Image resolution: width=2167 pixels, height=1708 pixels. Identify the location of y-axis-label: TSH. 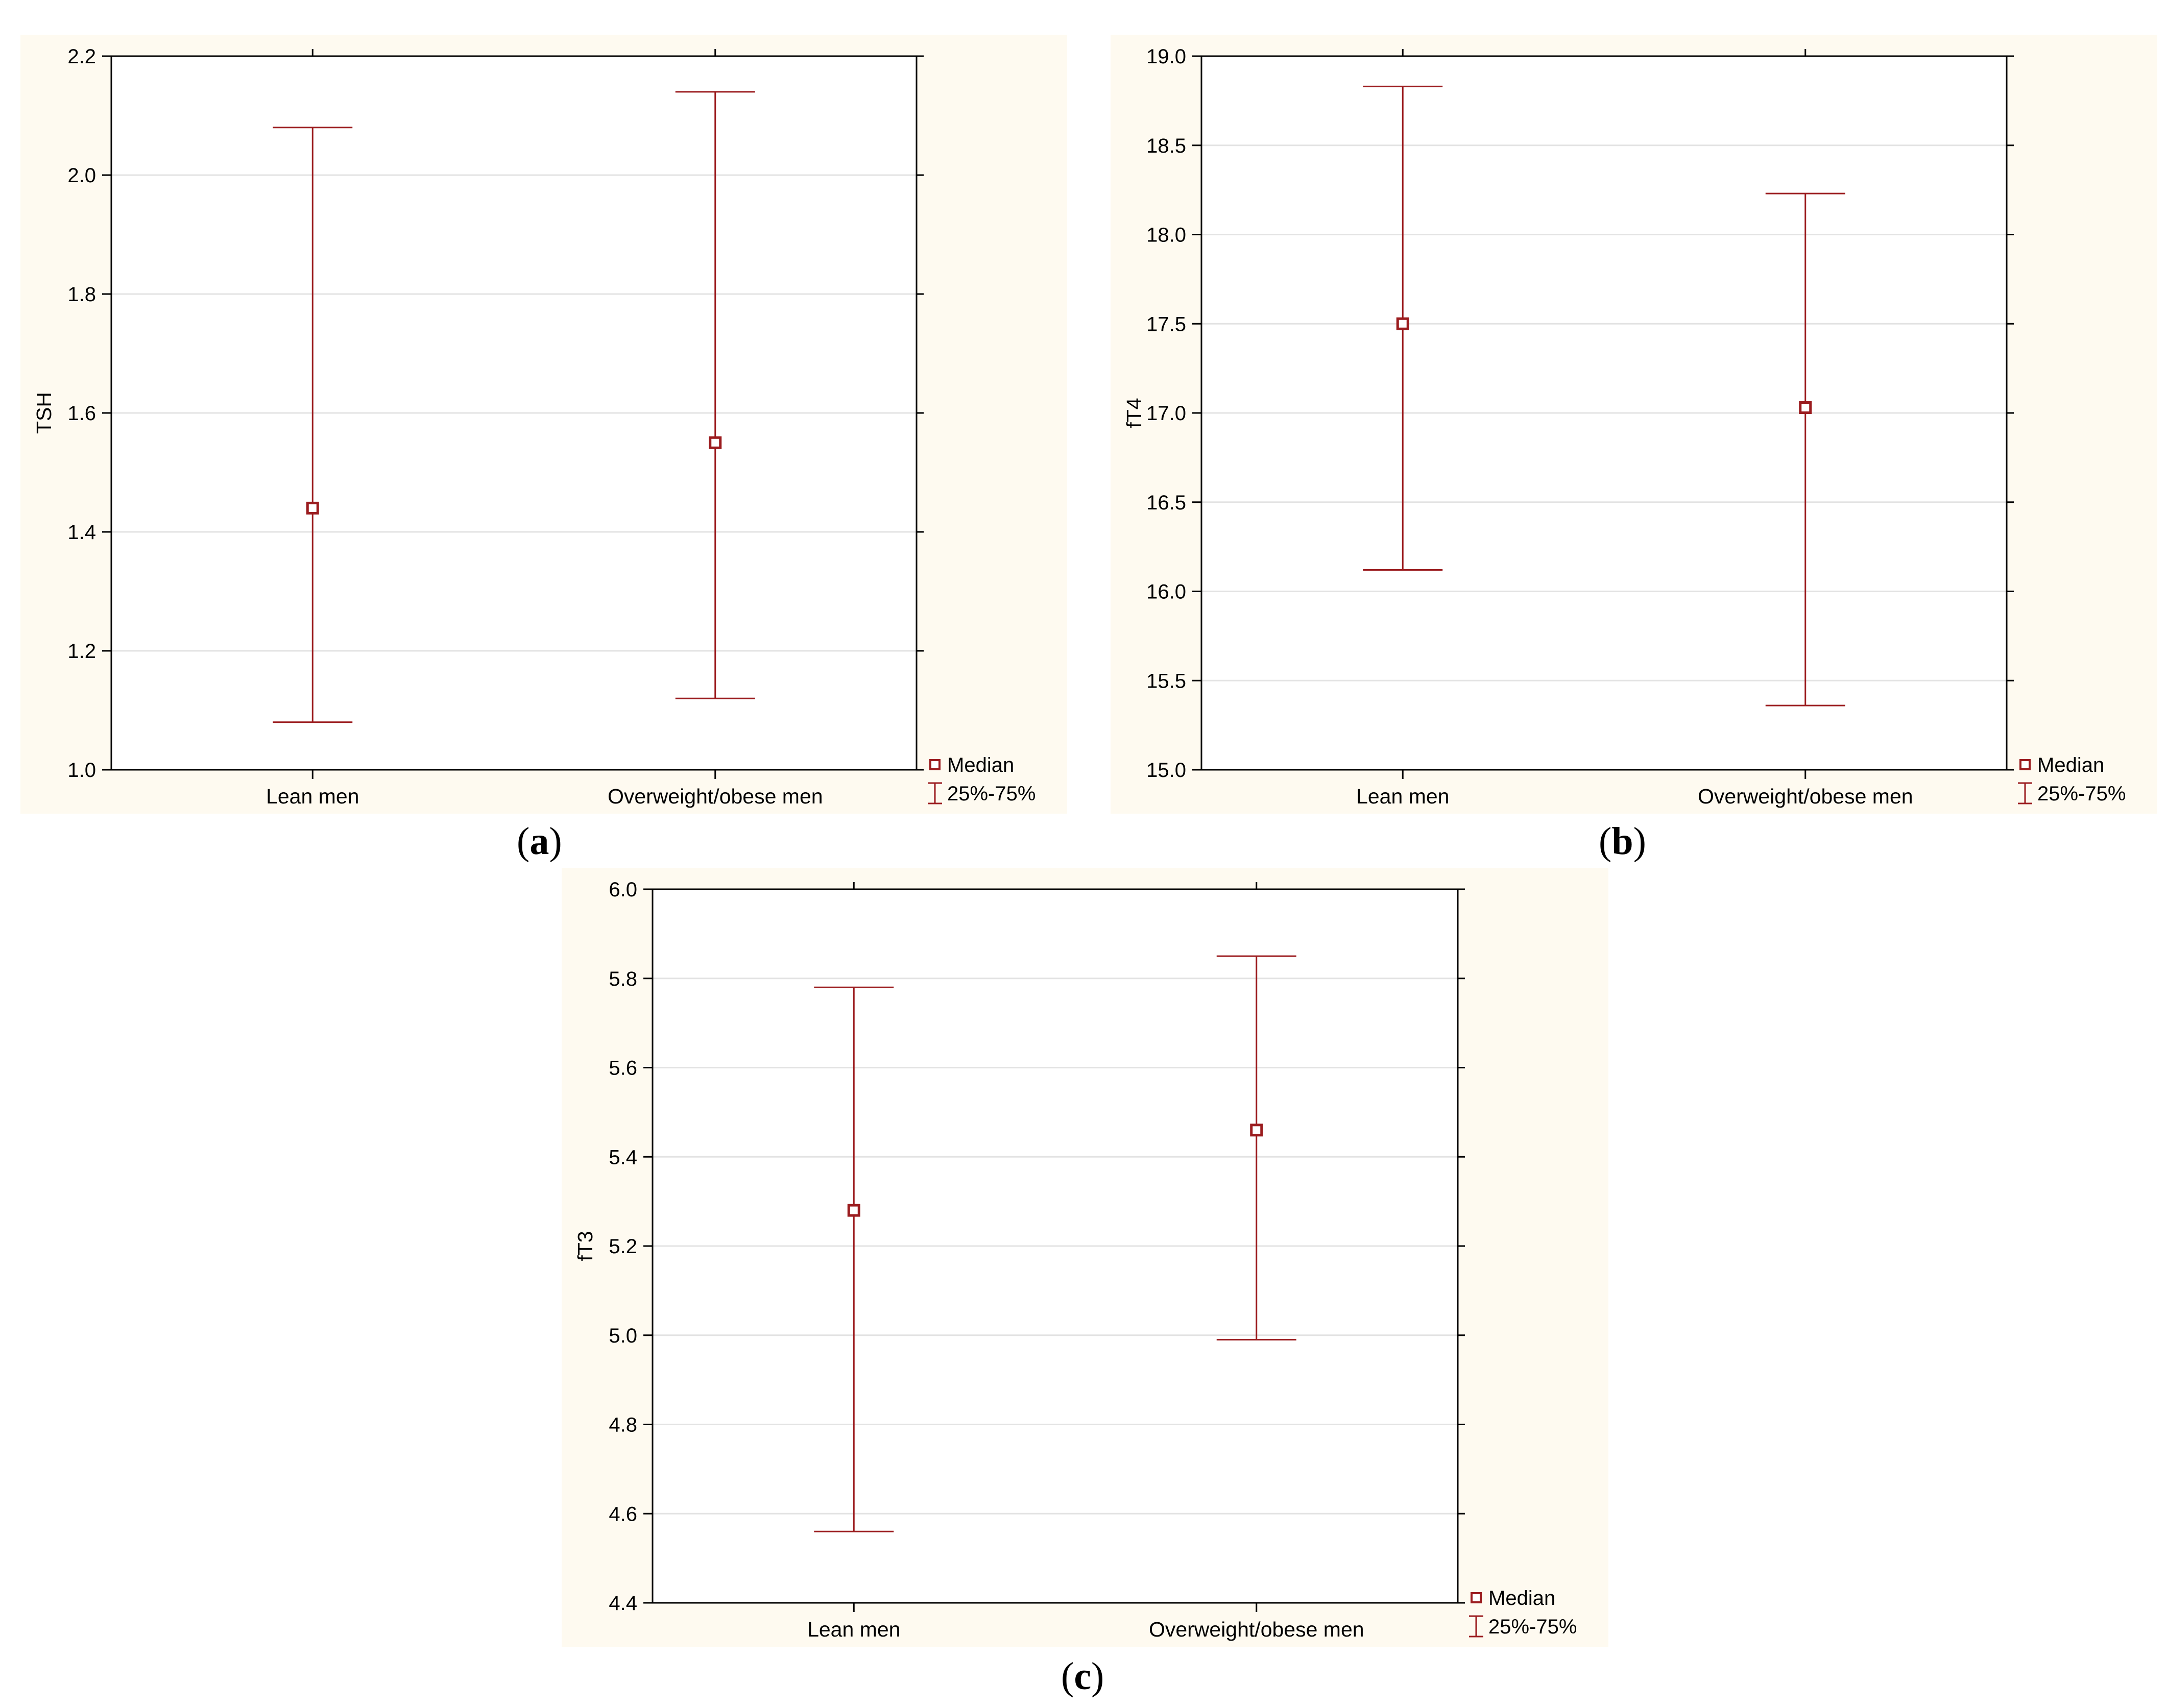
(44, 413).